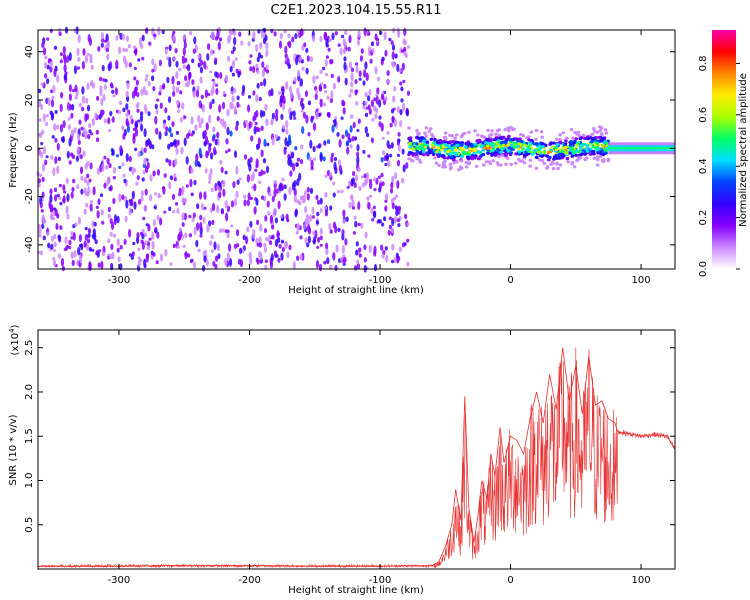 Image resolution: width=750 pixels, height=600 pixels. I want to click on snr-y-label: SNR (10 * v/v), so click(13, 449).